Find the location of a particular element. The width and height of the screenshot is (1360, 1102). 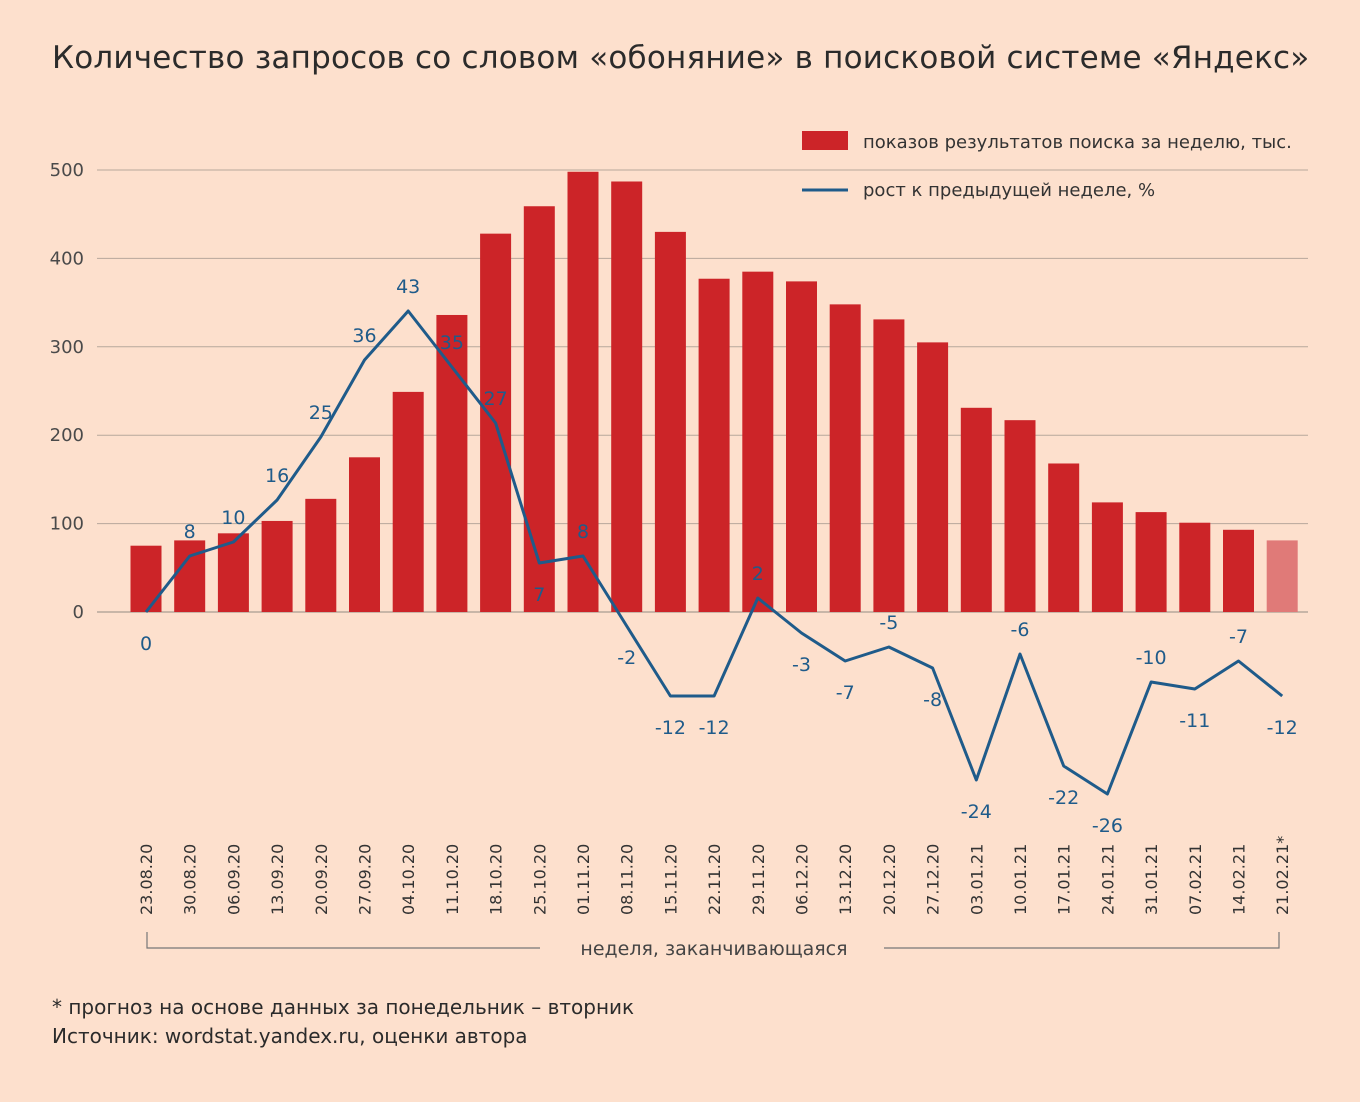

x-tick-label: 08.11.20 is located at coordinates (627, 879).